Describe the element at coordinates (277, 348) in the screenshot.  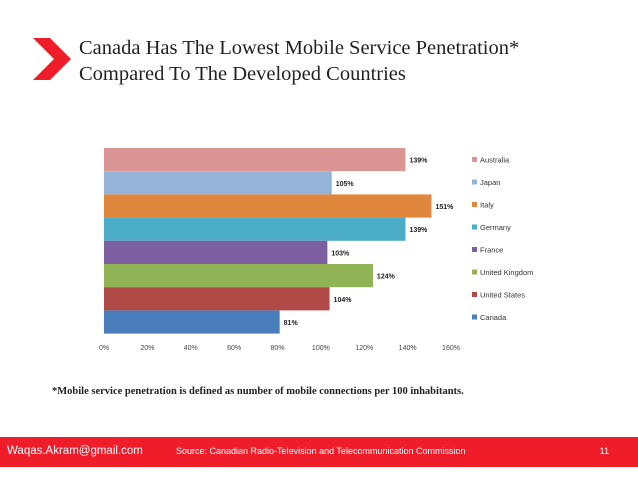
I see `x-tick-label: 80%` at that location.